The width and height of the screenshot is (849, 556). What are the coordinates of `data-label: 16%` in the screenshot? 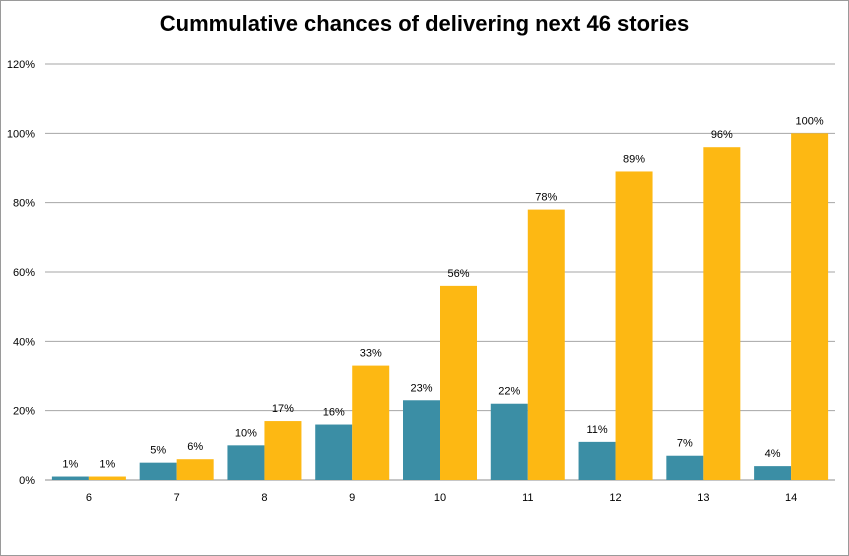 It's located at (334, 413).